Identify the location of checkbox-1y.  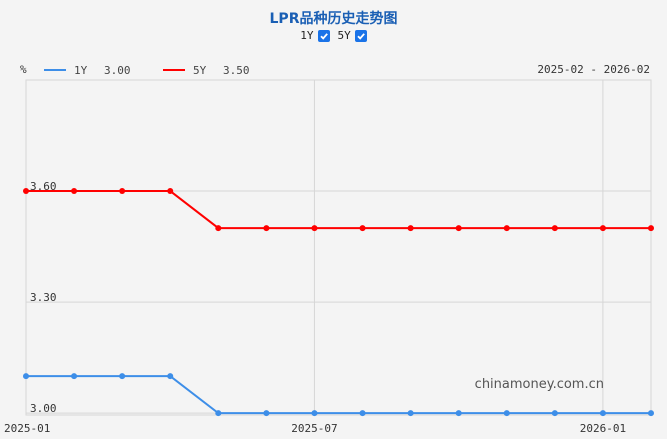
(323, 35).